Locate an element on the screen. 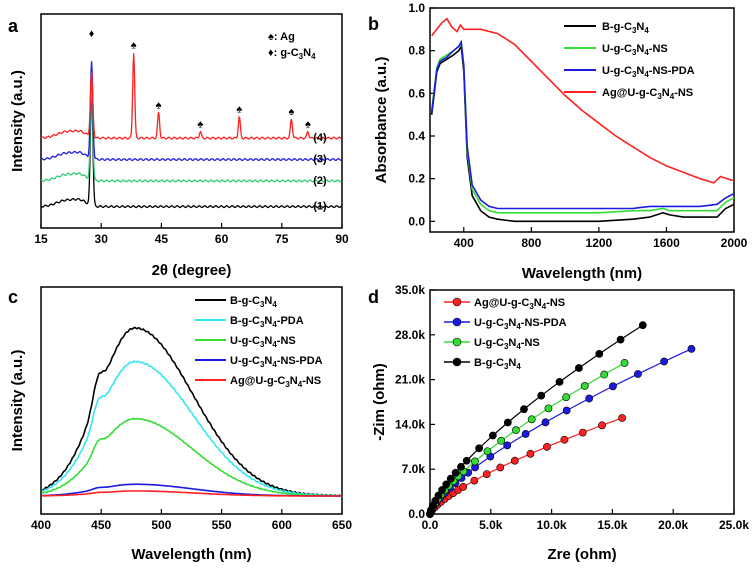 The width and height of the screenshot is (754, 569). y-tick-label: 7.0k is located at coordinates (414, 469).